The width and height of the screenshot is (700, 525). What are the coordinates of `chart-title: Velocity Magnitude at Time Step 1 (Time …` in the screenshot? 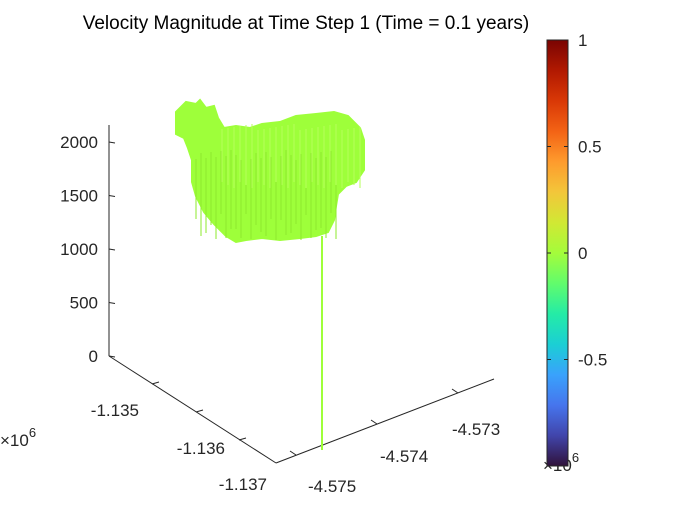 It's located at (306, 23).